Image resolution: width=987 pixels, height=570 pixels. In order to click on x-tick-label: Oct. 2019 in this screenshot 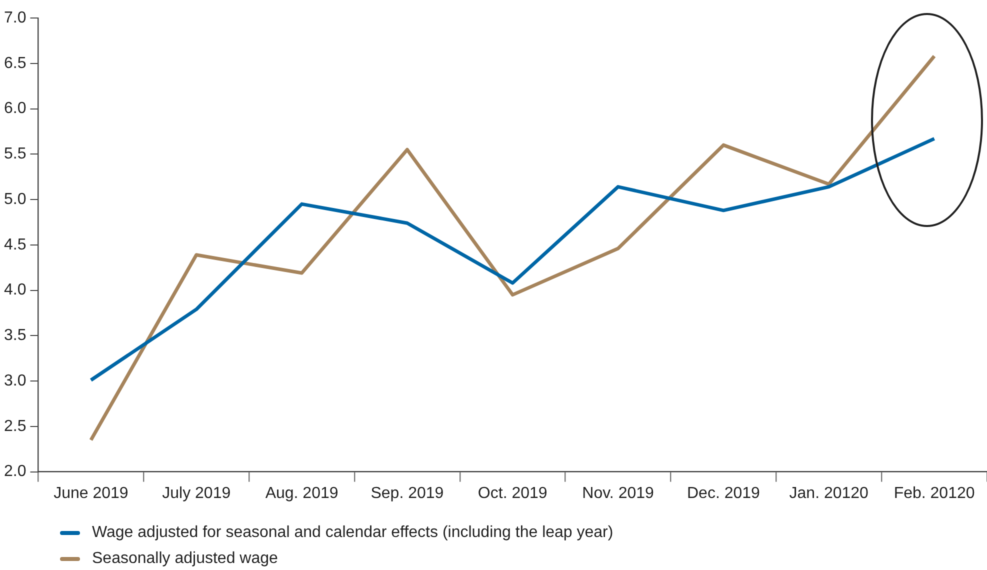, I will do `click(513, 493)`.